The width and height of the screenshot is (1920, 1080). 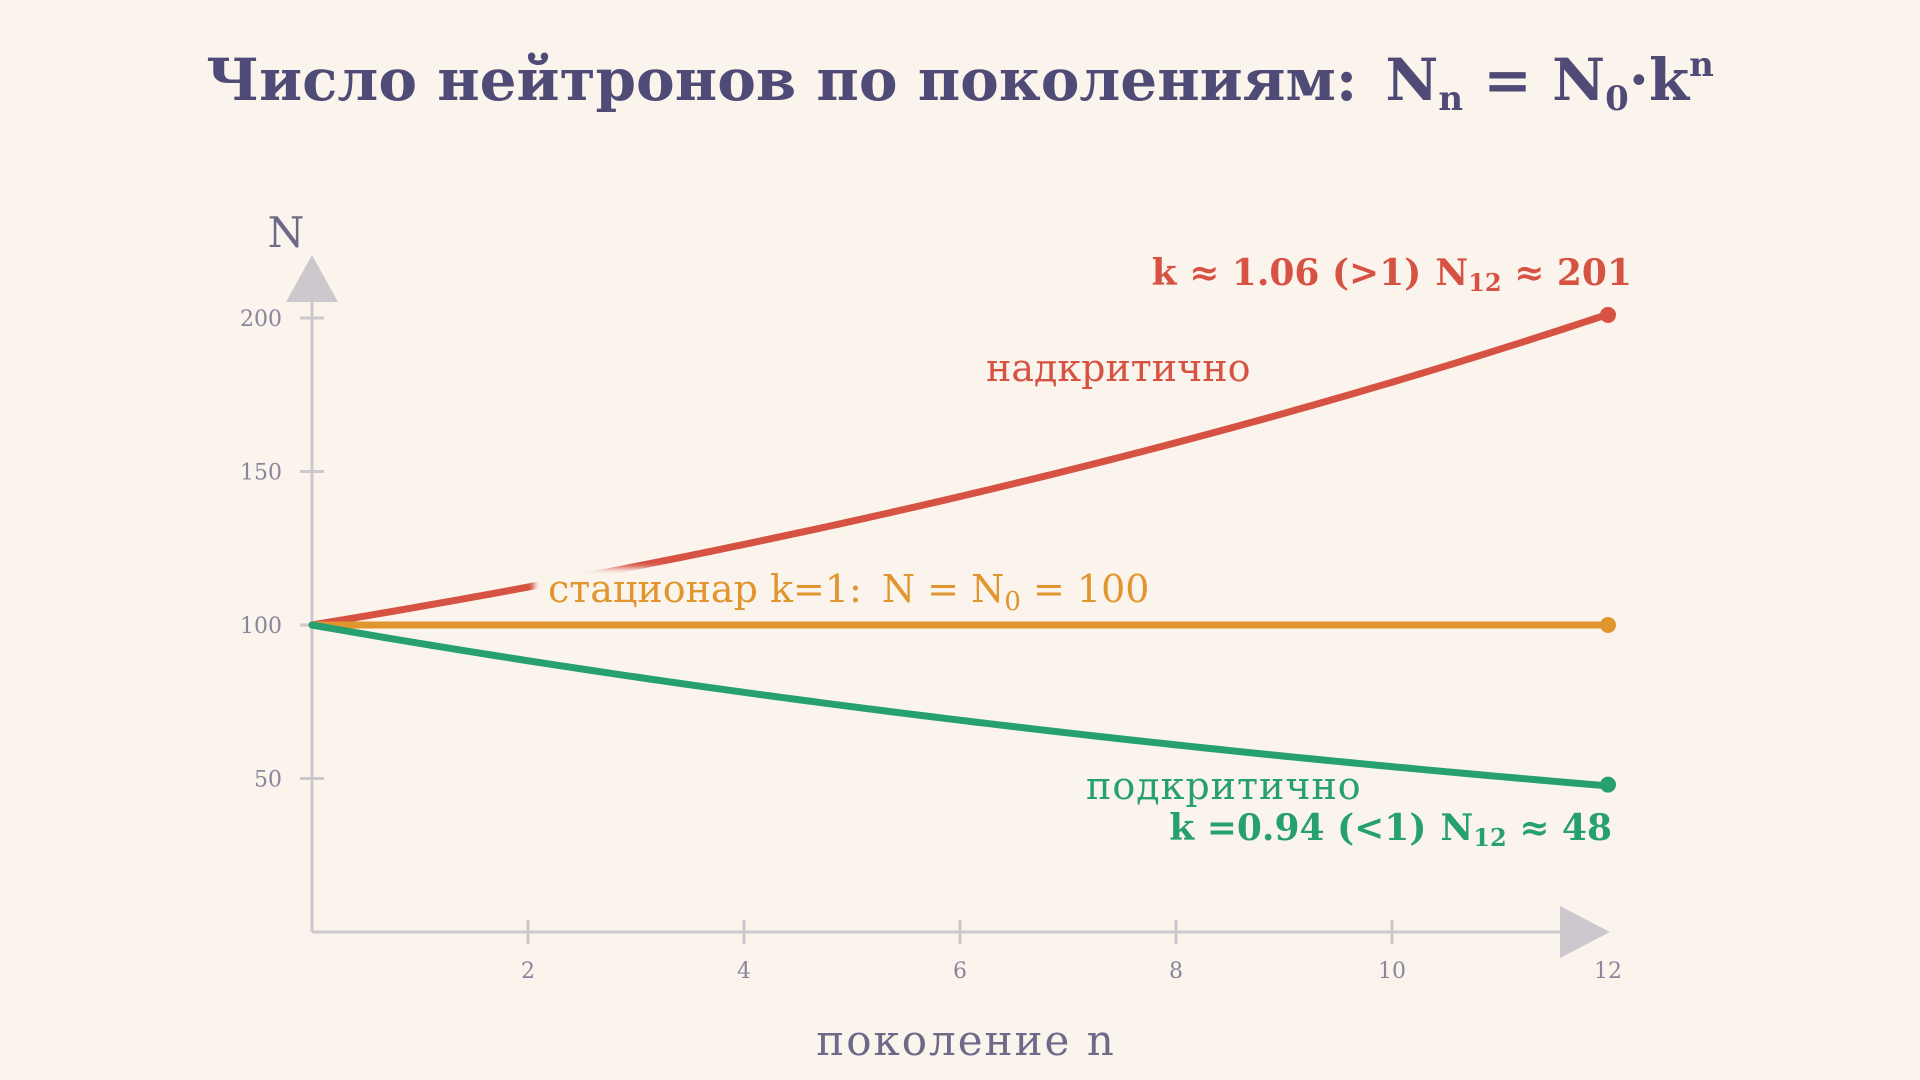 I want to click on title-formula-k: k, so click(x=1670, y=80).